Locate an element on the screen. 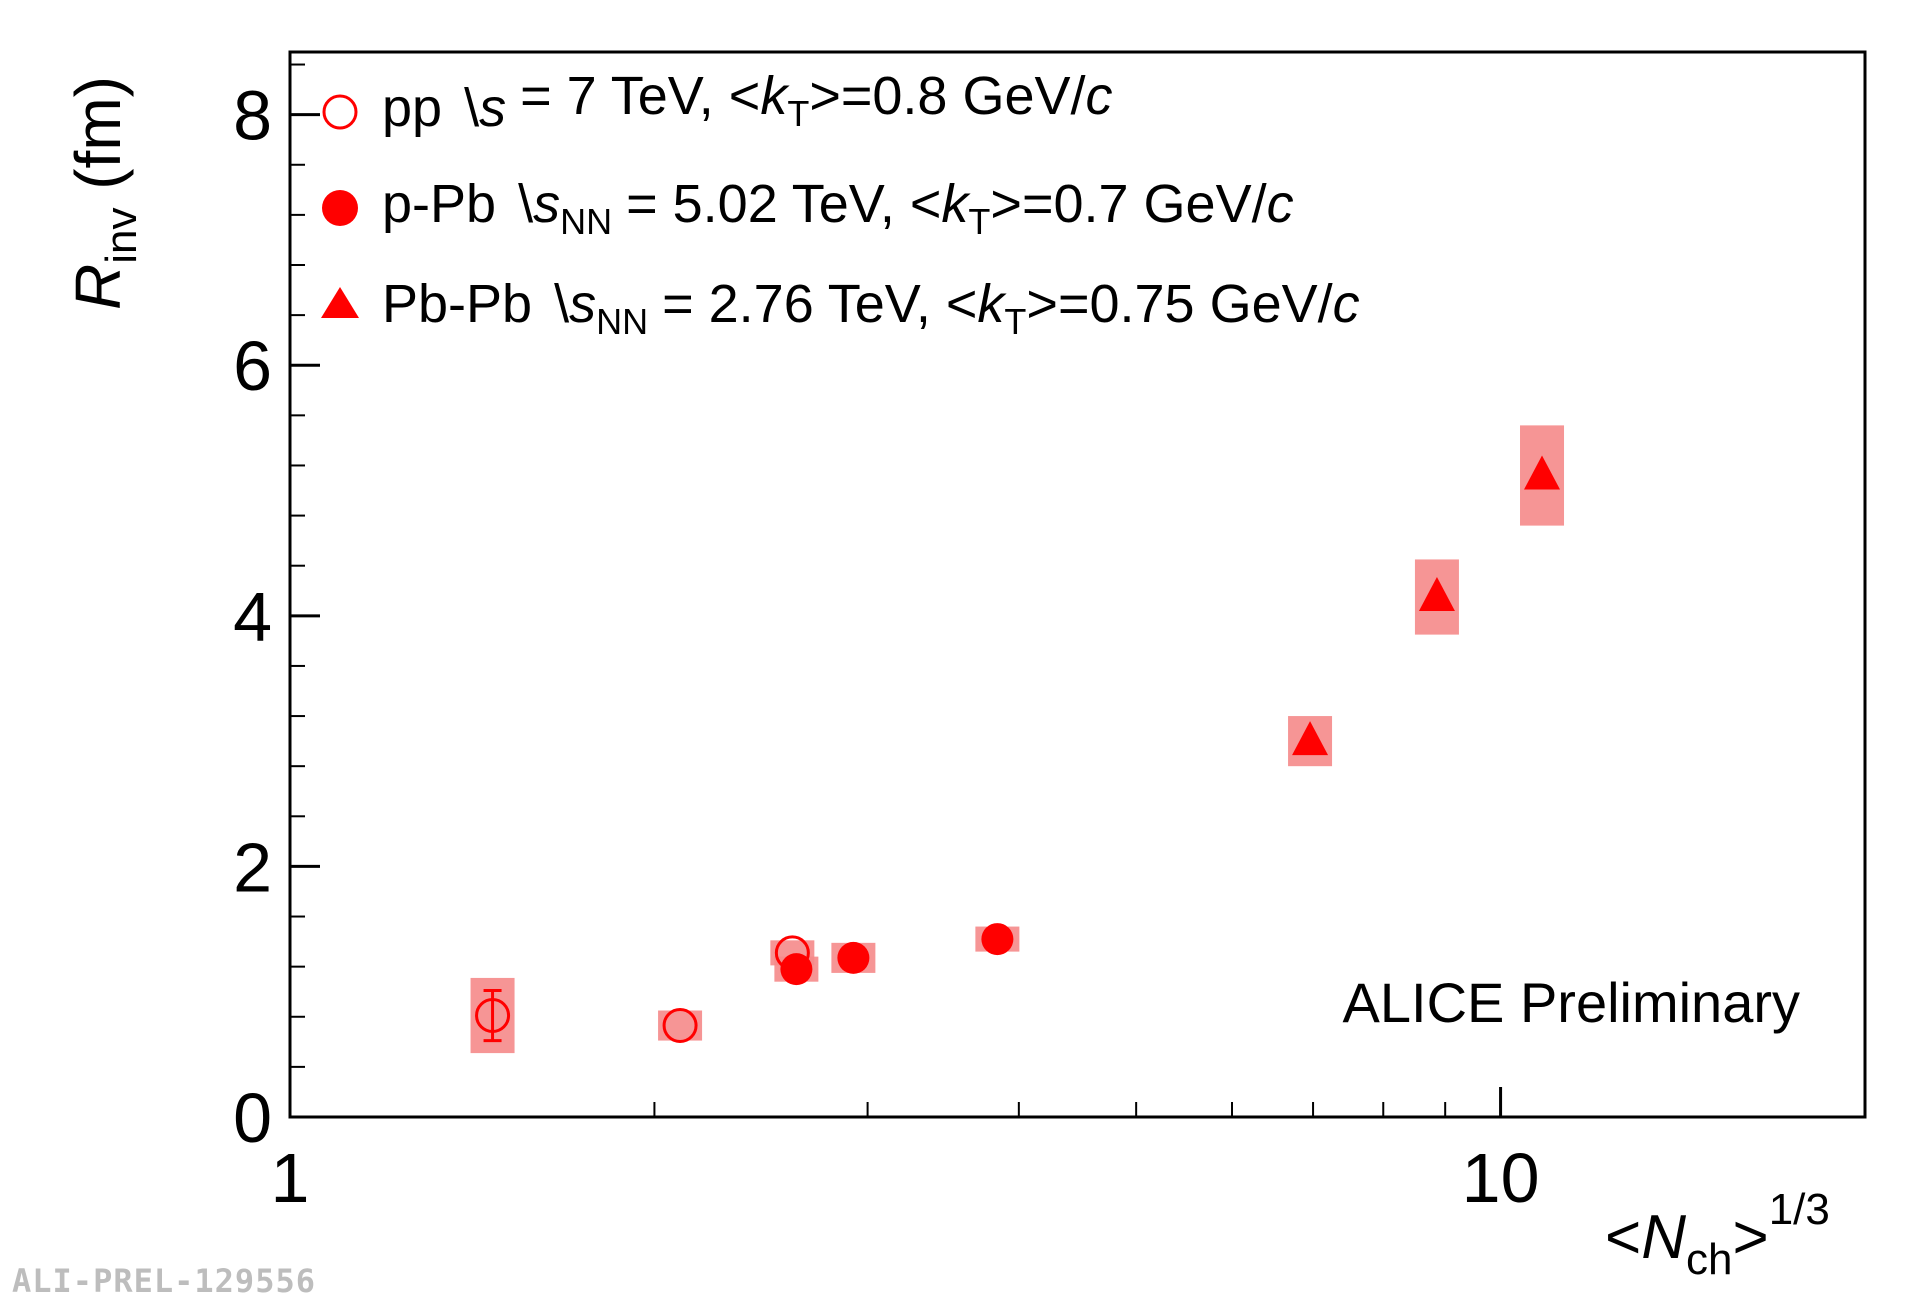 This screenshot has width=1920, height=1300. legend-entry-suffix: >=0.75 GeV/ is located at coordinates (1179, 304).